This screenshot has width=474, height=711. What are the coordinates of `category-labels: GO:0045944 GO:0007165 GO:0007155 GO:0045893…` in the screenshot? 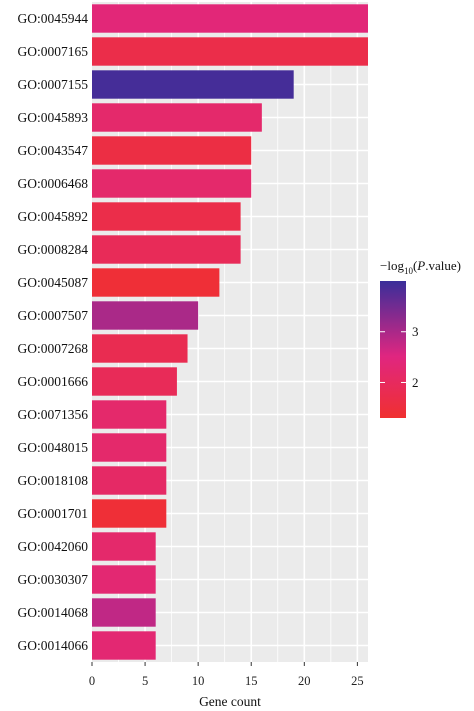 It's located at (53, 332).